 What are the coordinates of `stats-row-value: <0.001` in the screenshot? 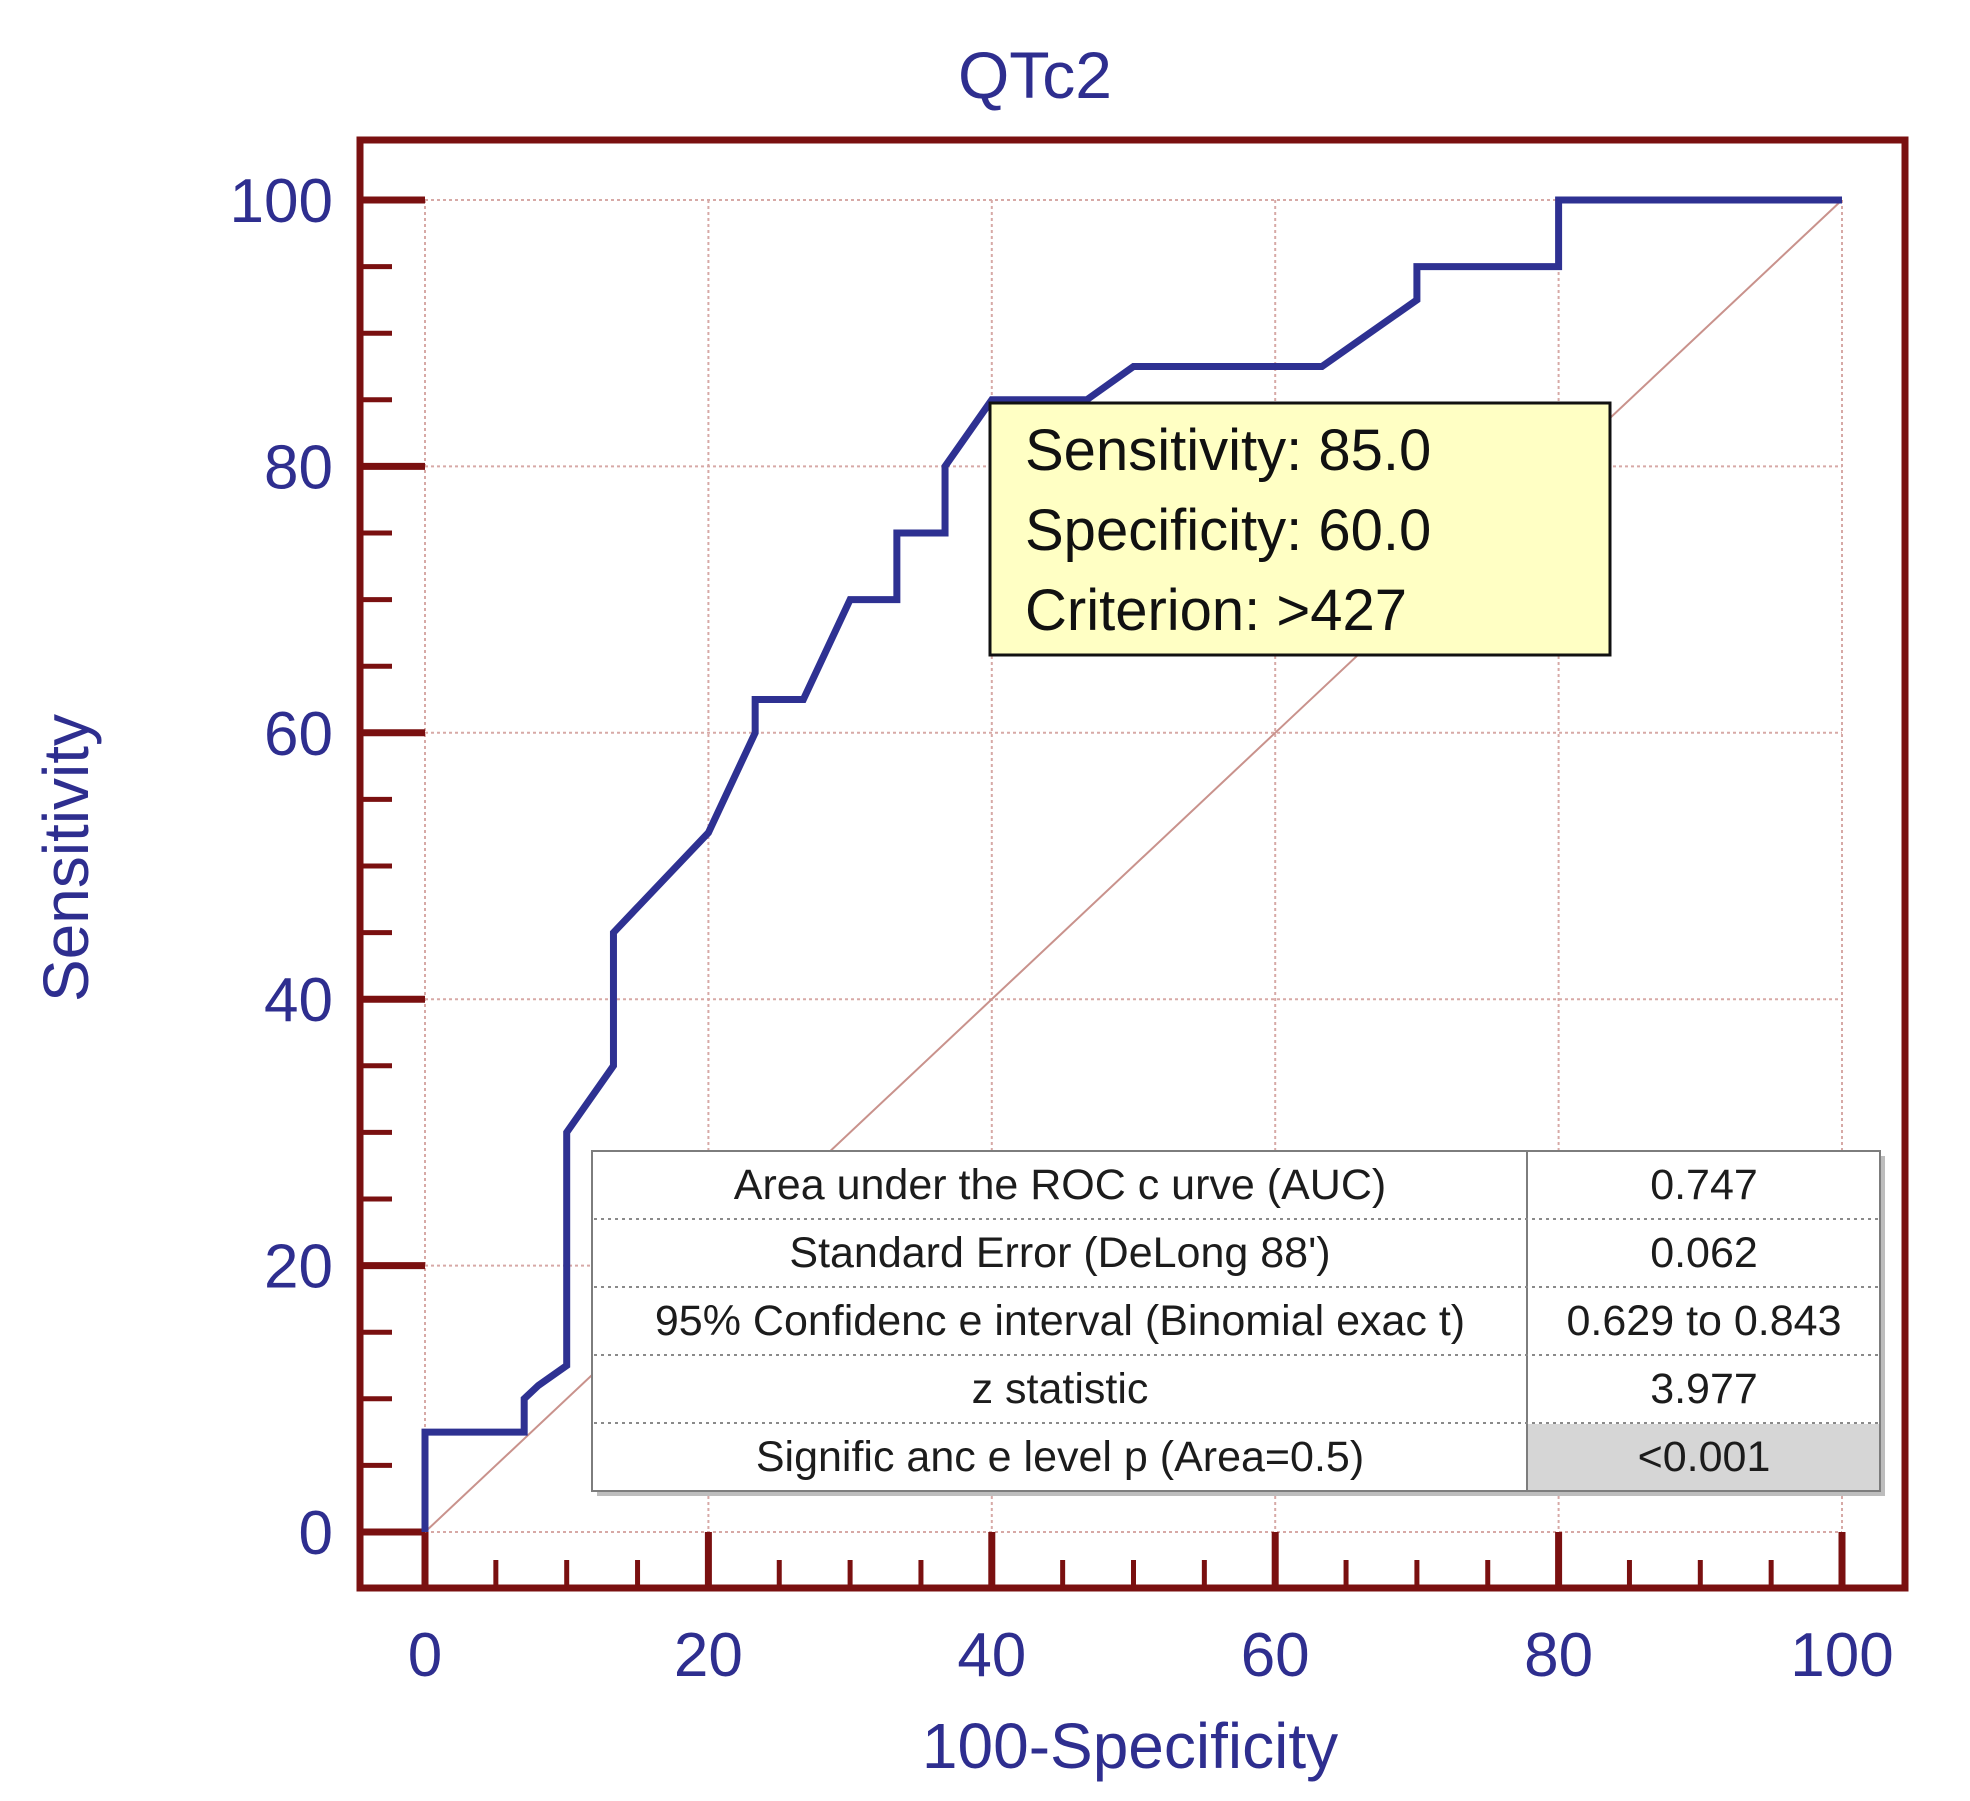 It's located at (1704, 1457).